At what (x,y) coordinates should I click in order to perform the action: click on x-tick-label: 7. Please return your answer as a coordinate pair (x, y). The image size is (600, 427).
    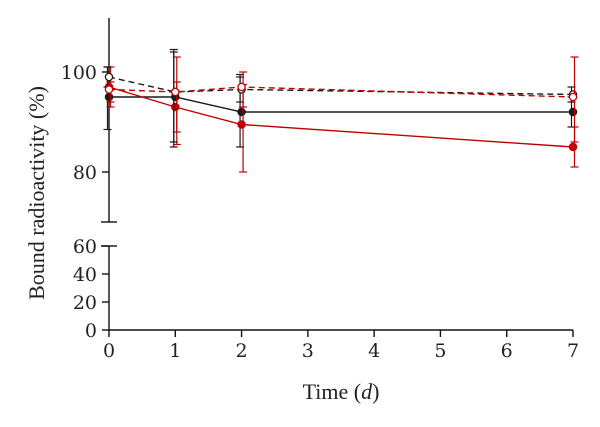
    Looking at the image, I should click on (573, 351).